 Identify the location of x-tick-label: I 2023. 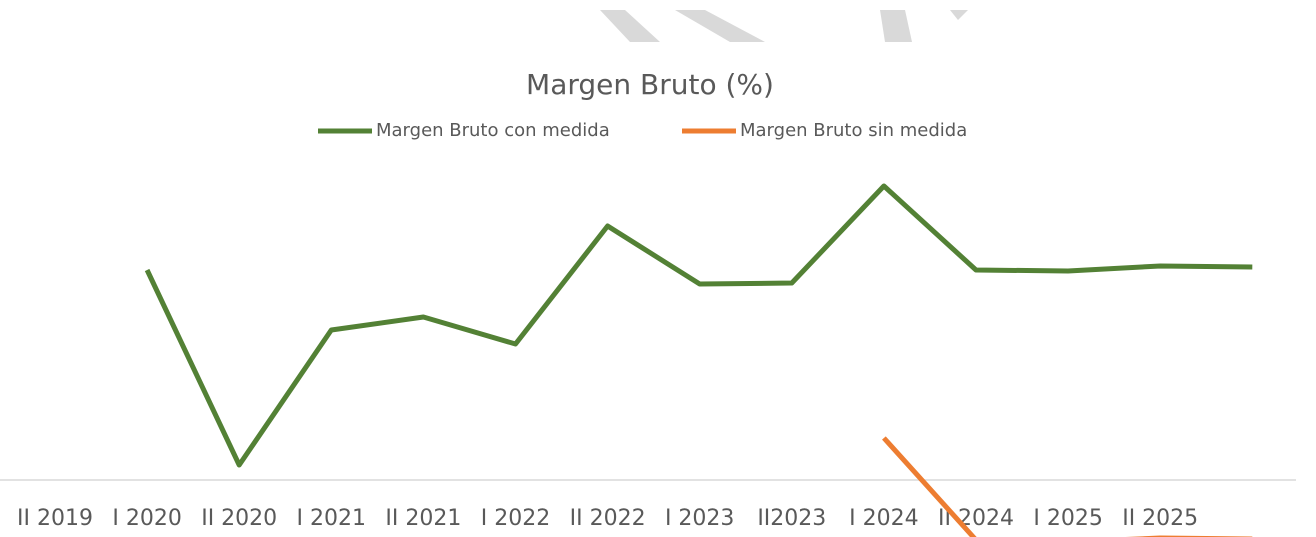
(699, 518).